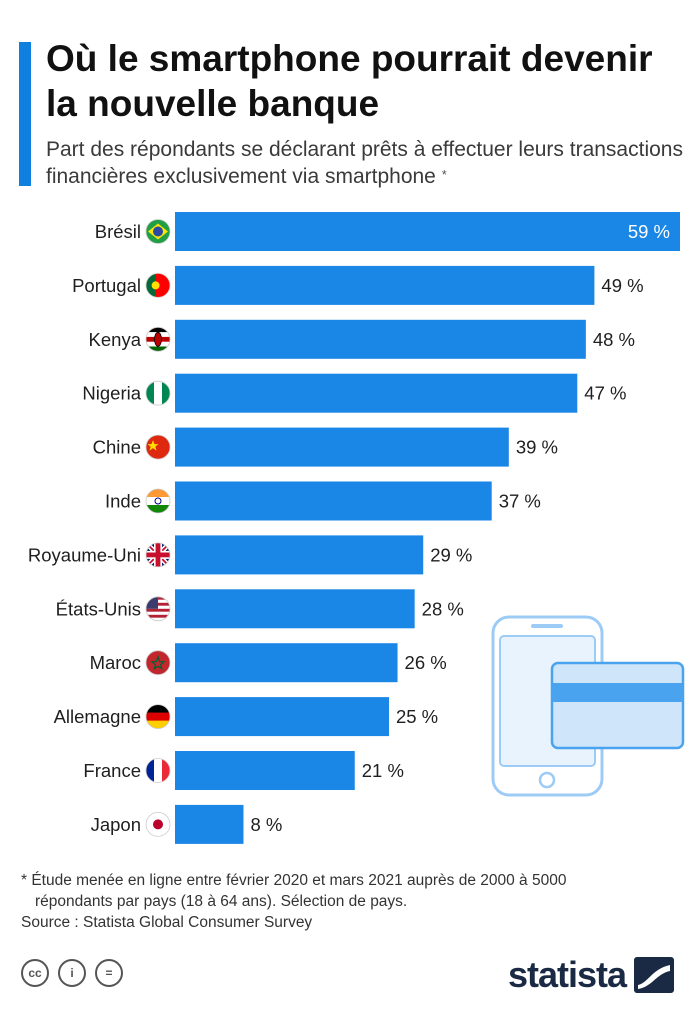 Image resolution: width=700 pixels, height=1011 pixels. I want to click on license-icons: cc i =, so click(72, 973).